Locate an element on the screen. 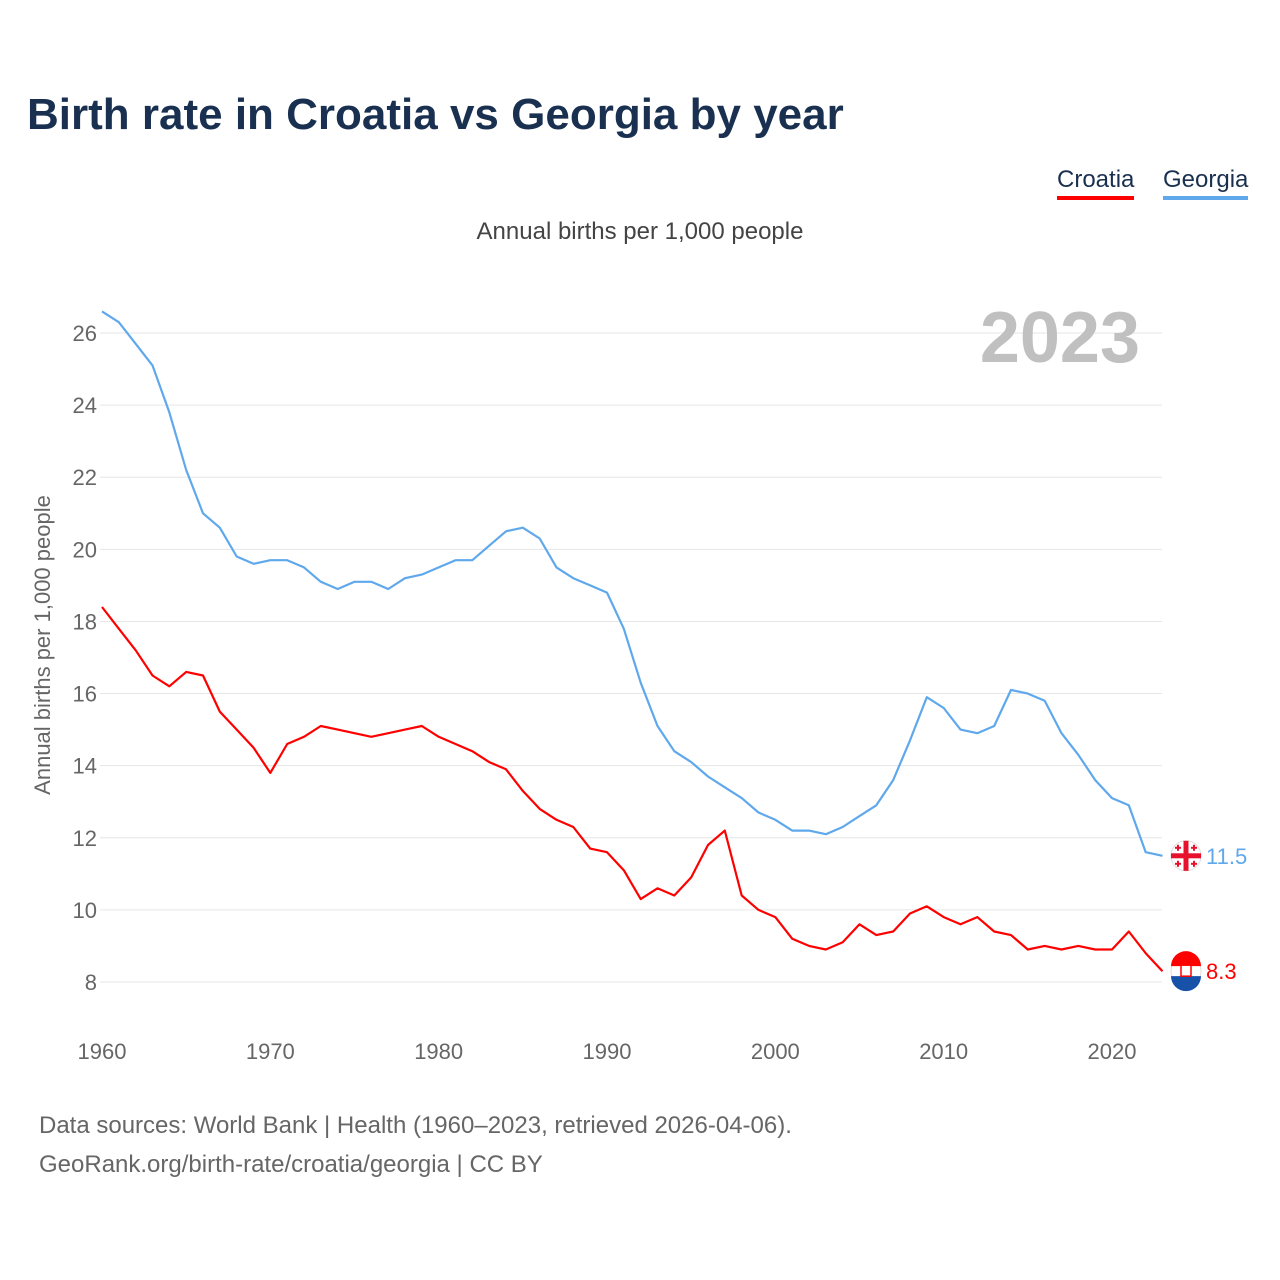  y-tick-label: 24 is located at coordinates (85, 405).